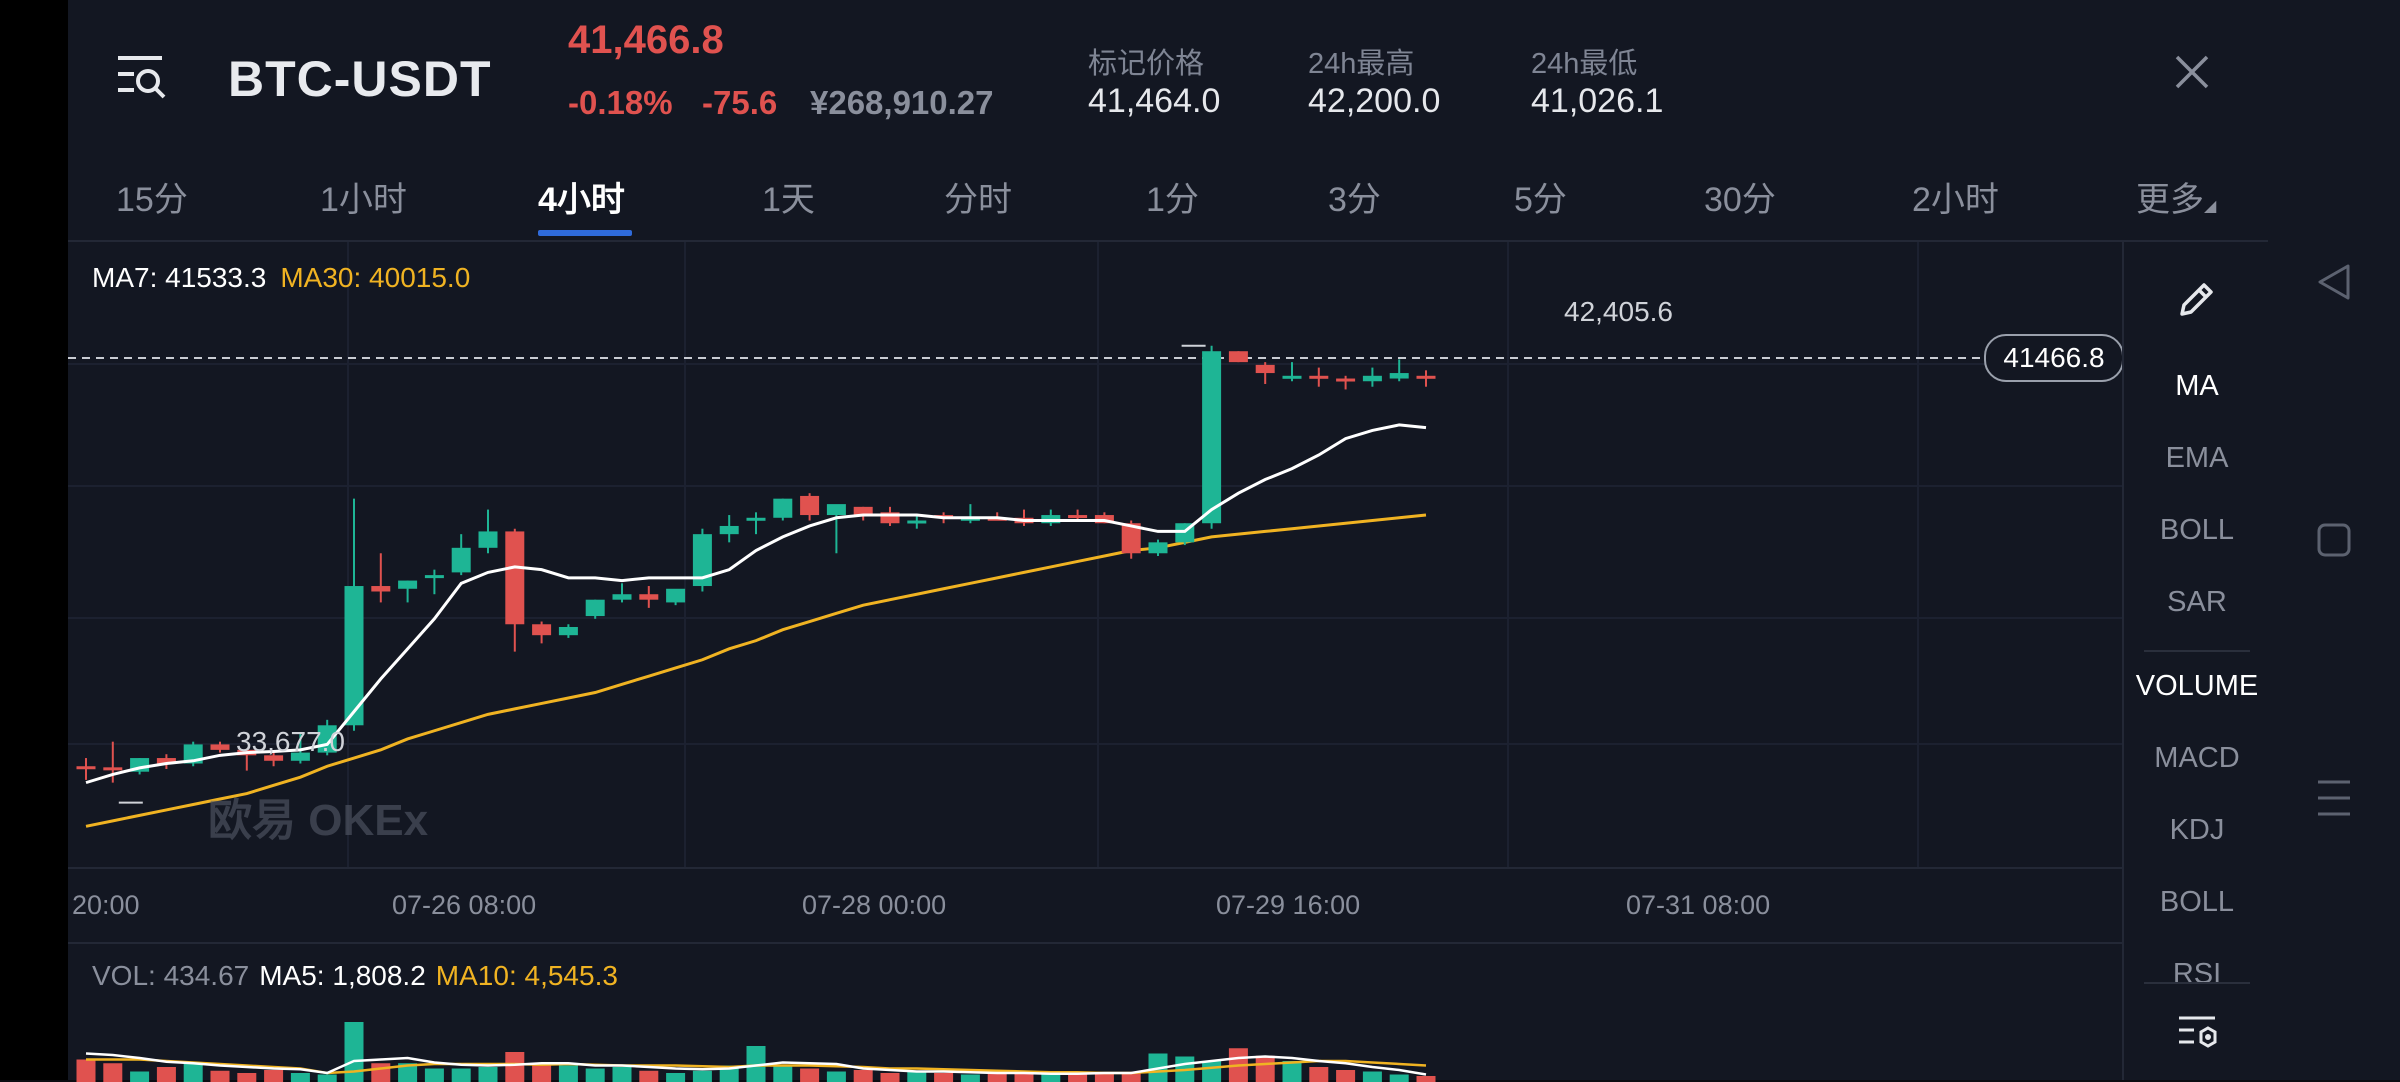 The image size is (2400, 1082). I want to click on indicator-ema: EMA, so click(2197, 458).